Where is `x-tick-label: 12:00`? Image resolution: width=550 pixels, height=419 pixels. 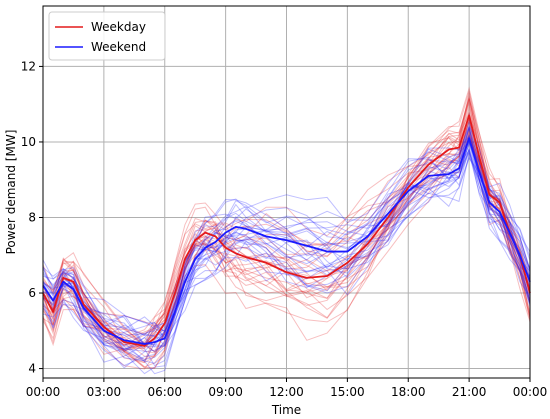
x-tick-label: 12:00 is located at coordinates (286, 392).